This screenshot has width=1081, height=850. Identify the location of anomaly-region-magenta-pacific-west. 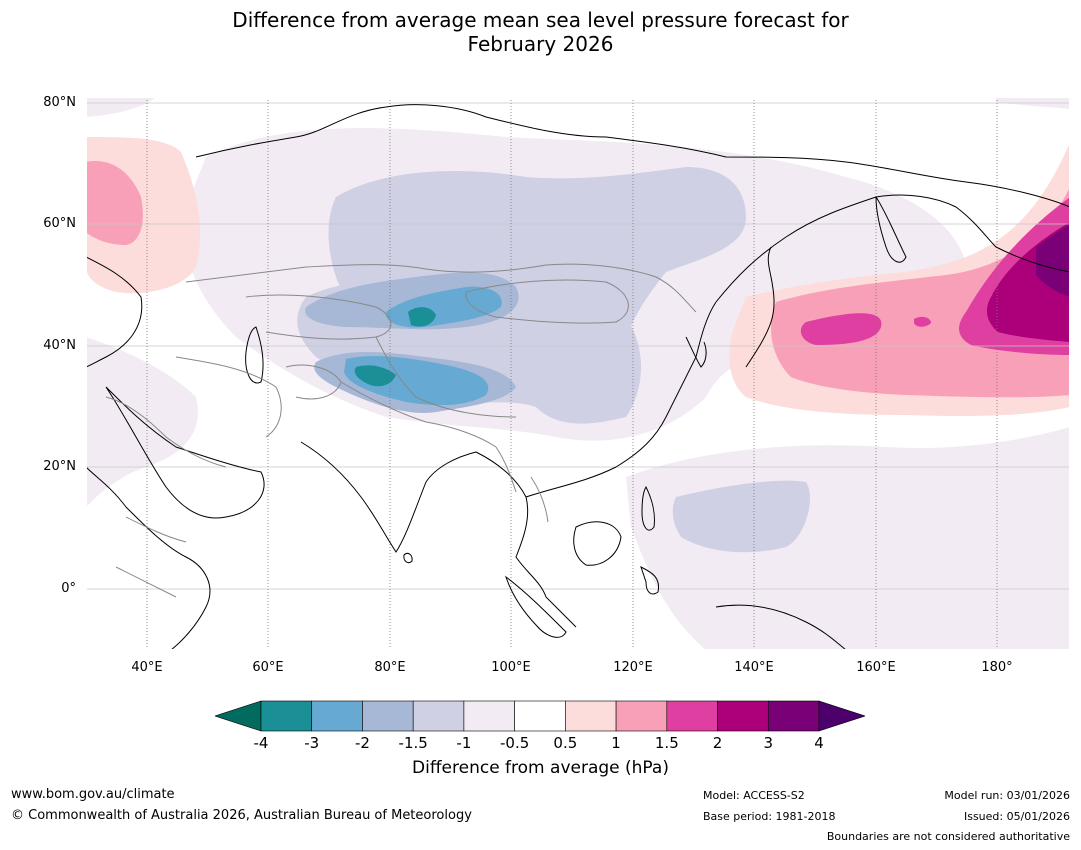
(841, 329).